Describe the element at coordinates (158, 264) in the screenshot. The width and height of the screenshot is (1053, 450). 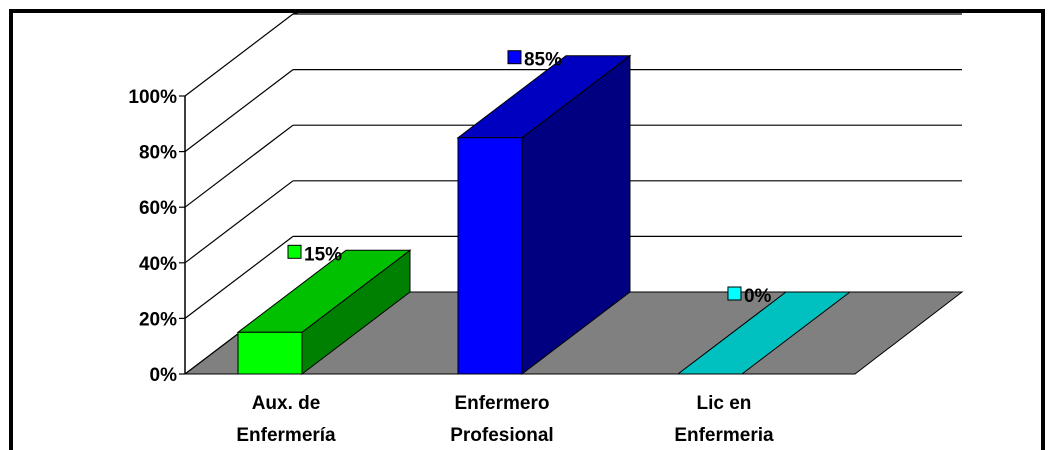
I see `y-tick-label: 40%` at that location.